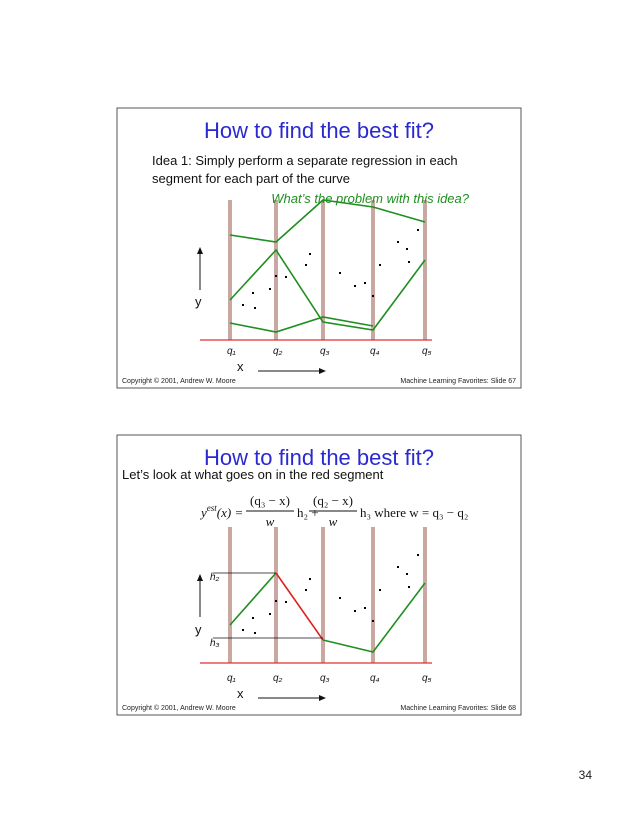 Image resolution: width=638 pixels, height=826 pixels. Describe the element at coordinates (212, 508) in the screenshot. I see `formula-part: est` at that location.